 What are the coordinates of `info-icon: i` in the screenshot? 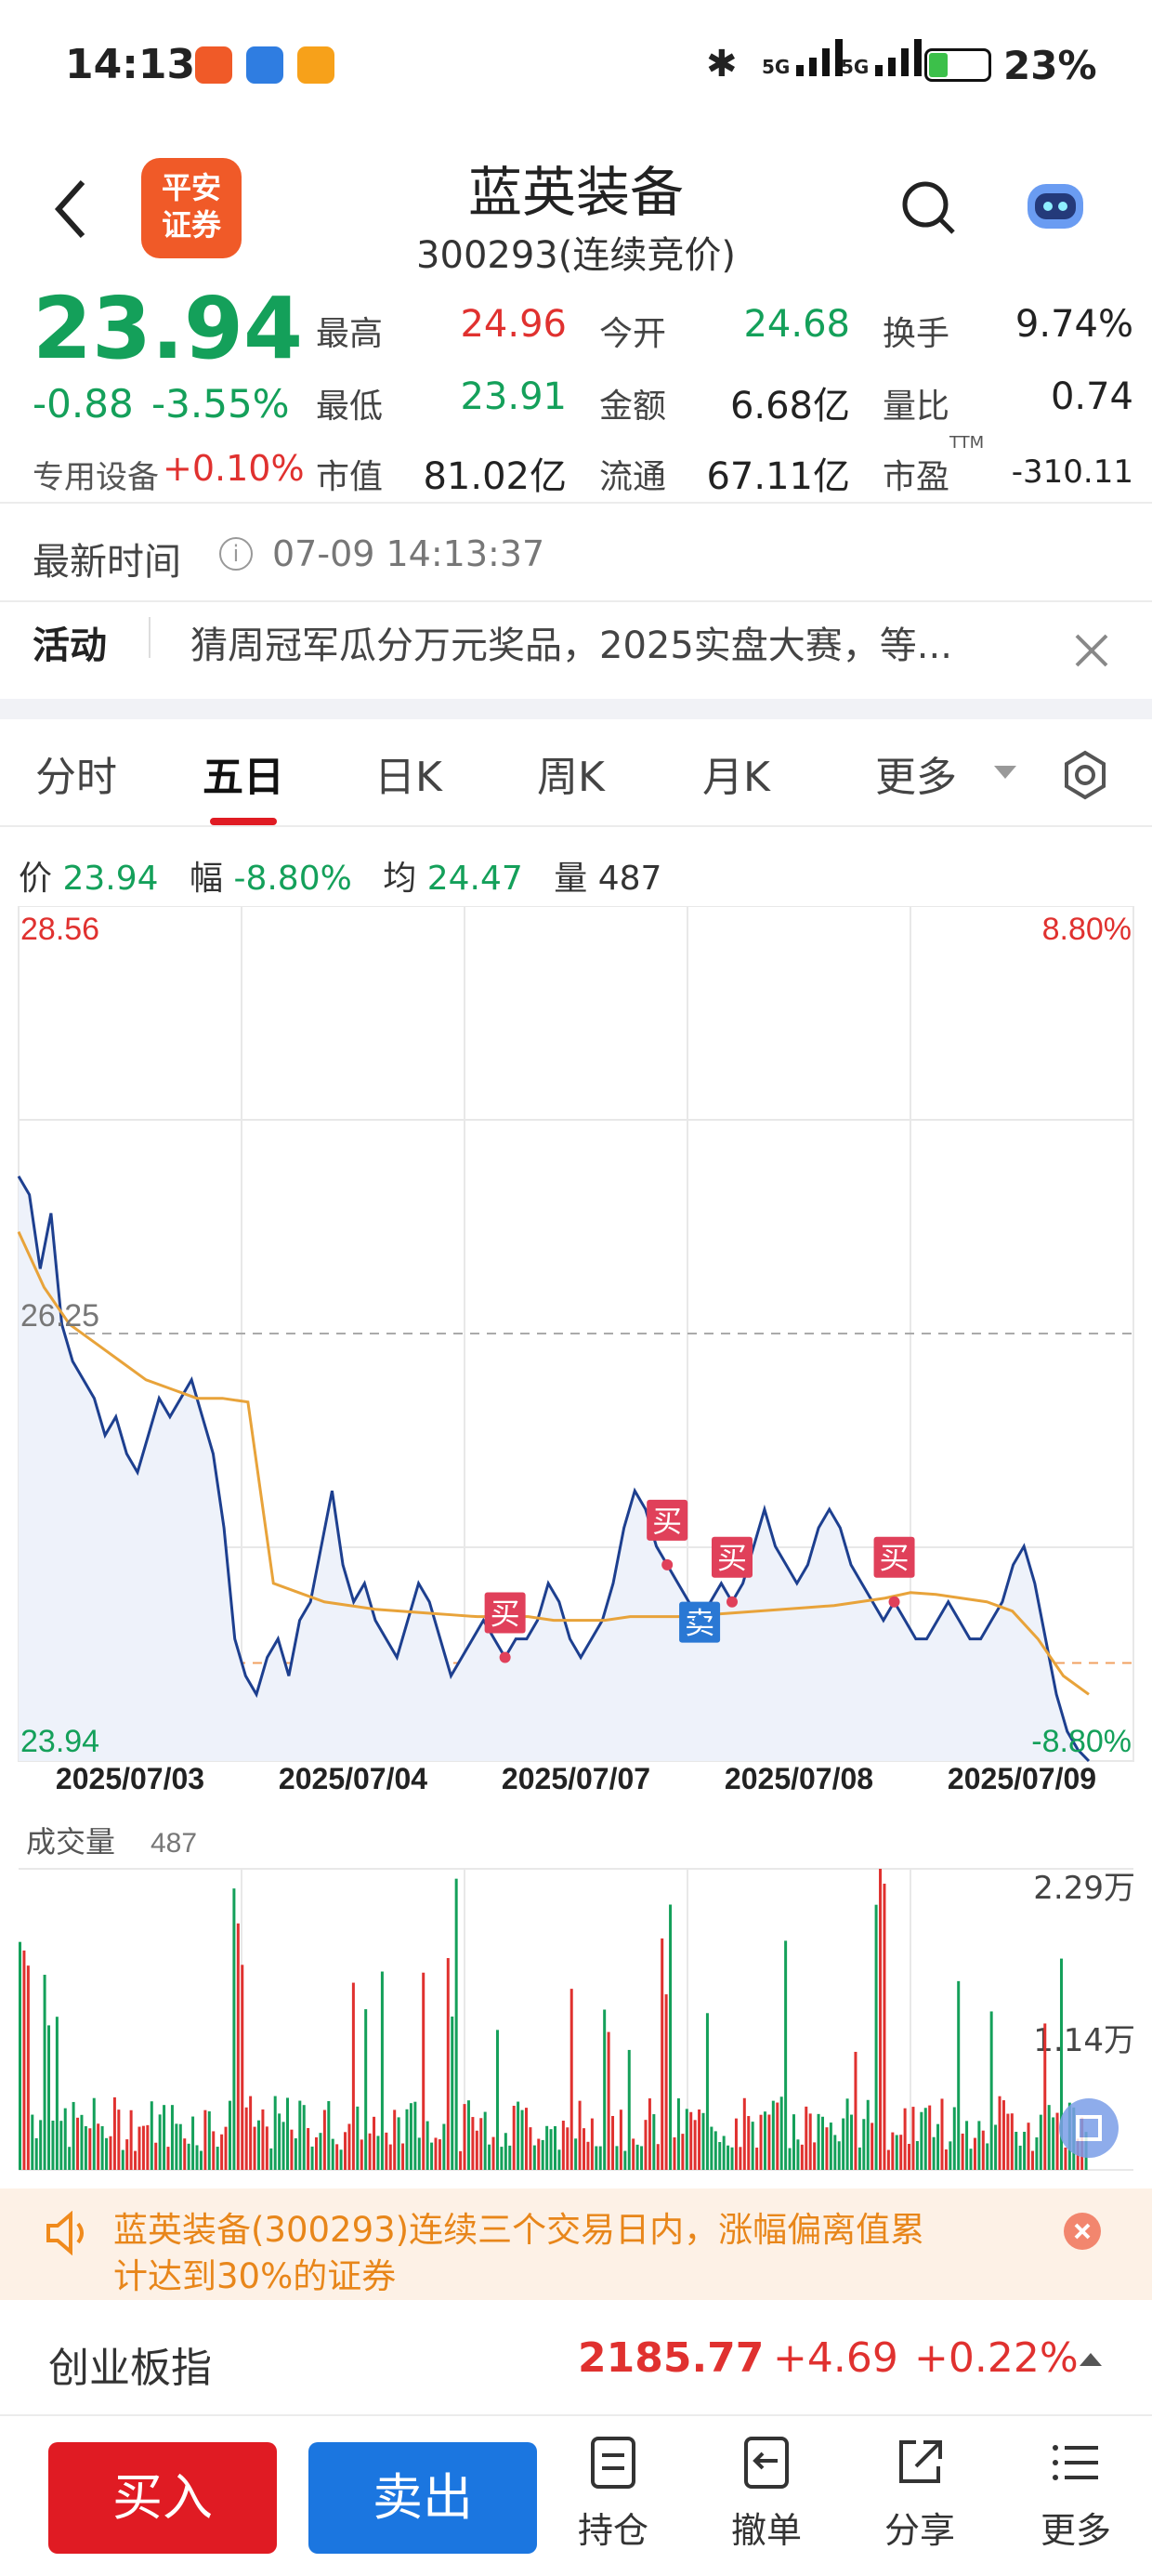 It's located at (236, 554).